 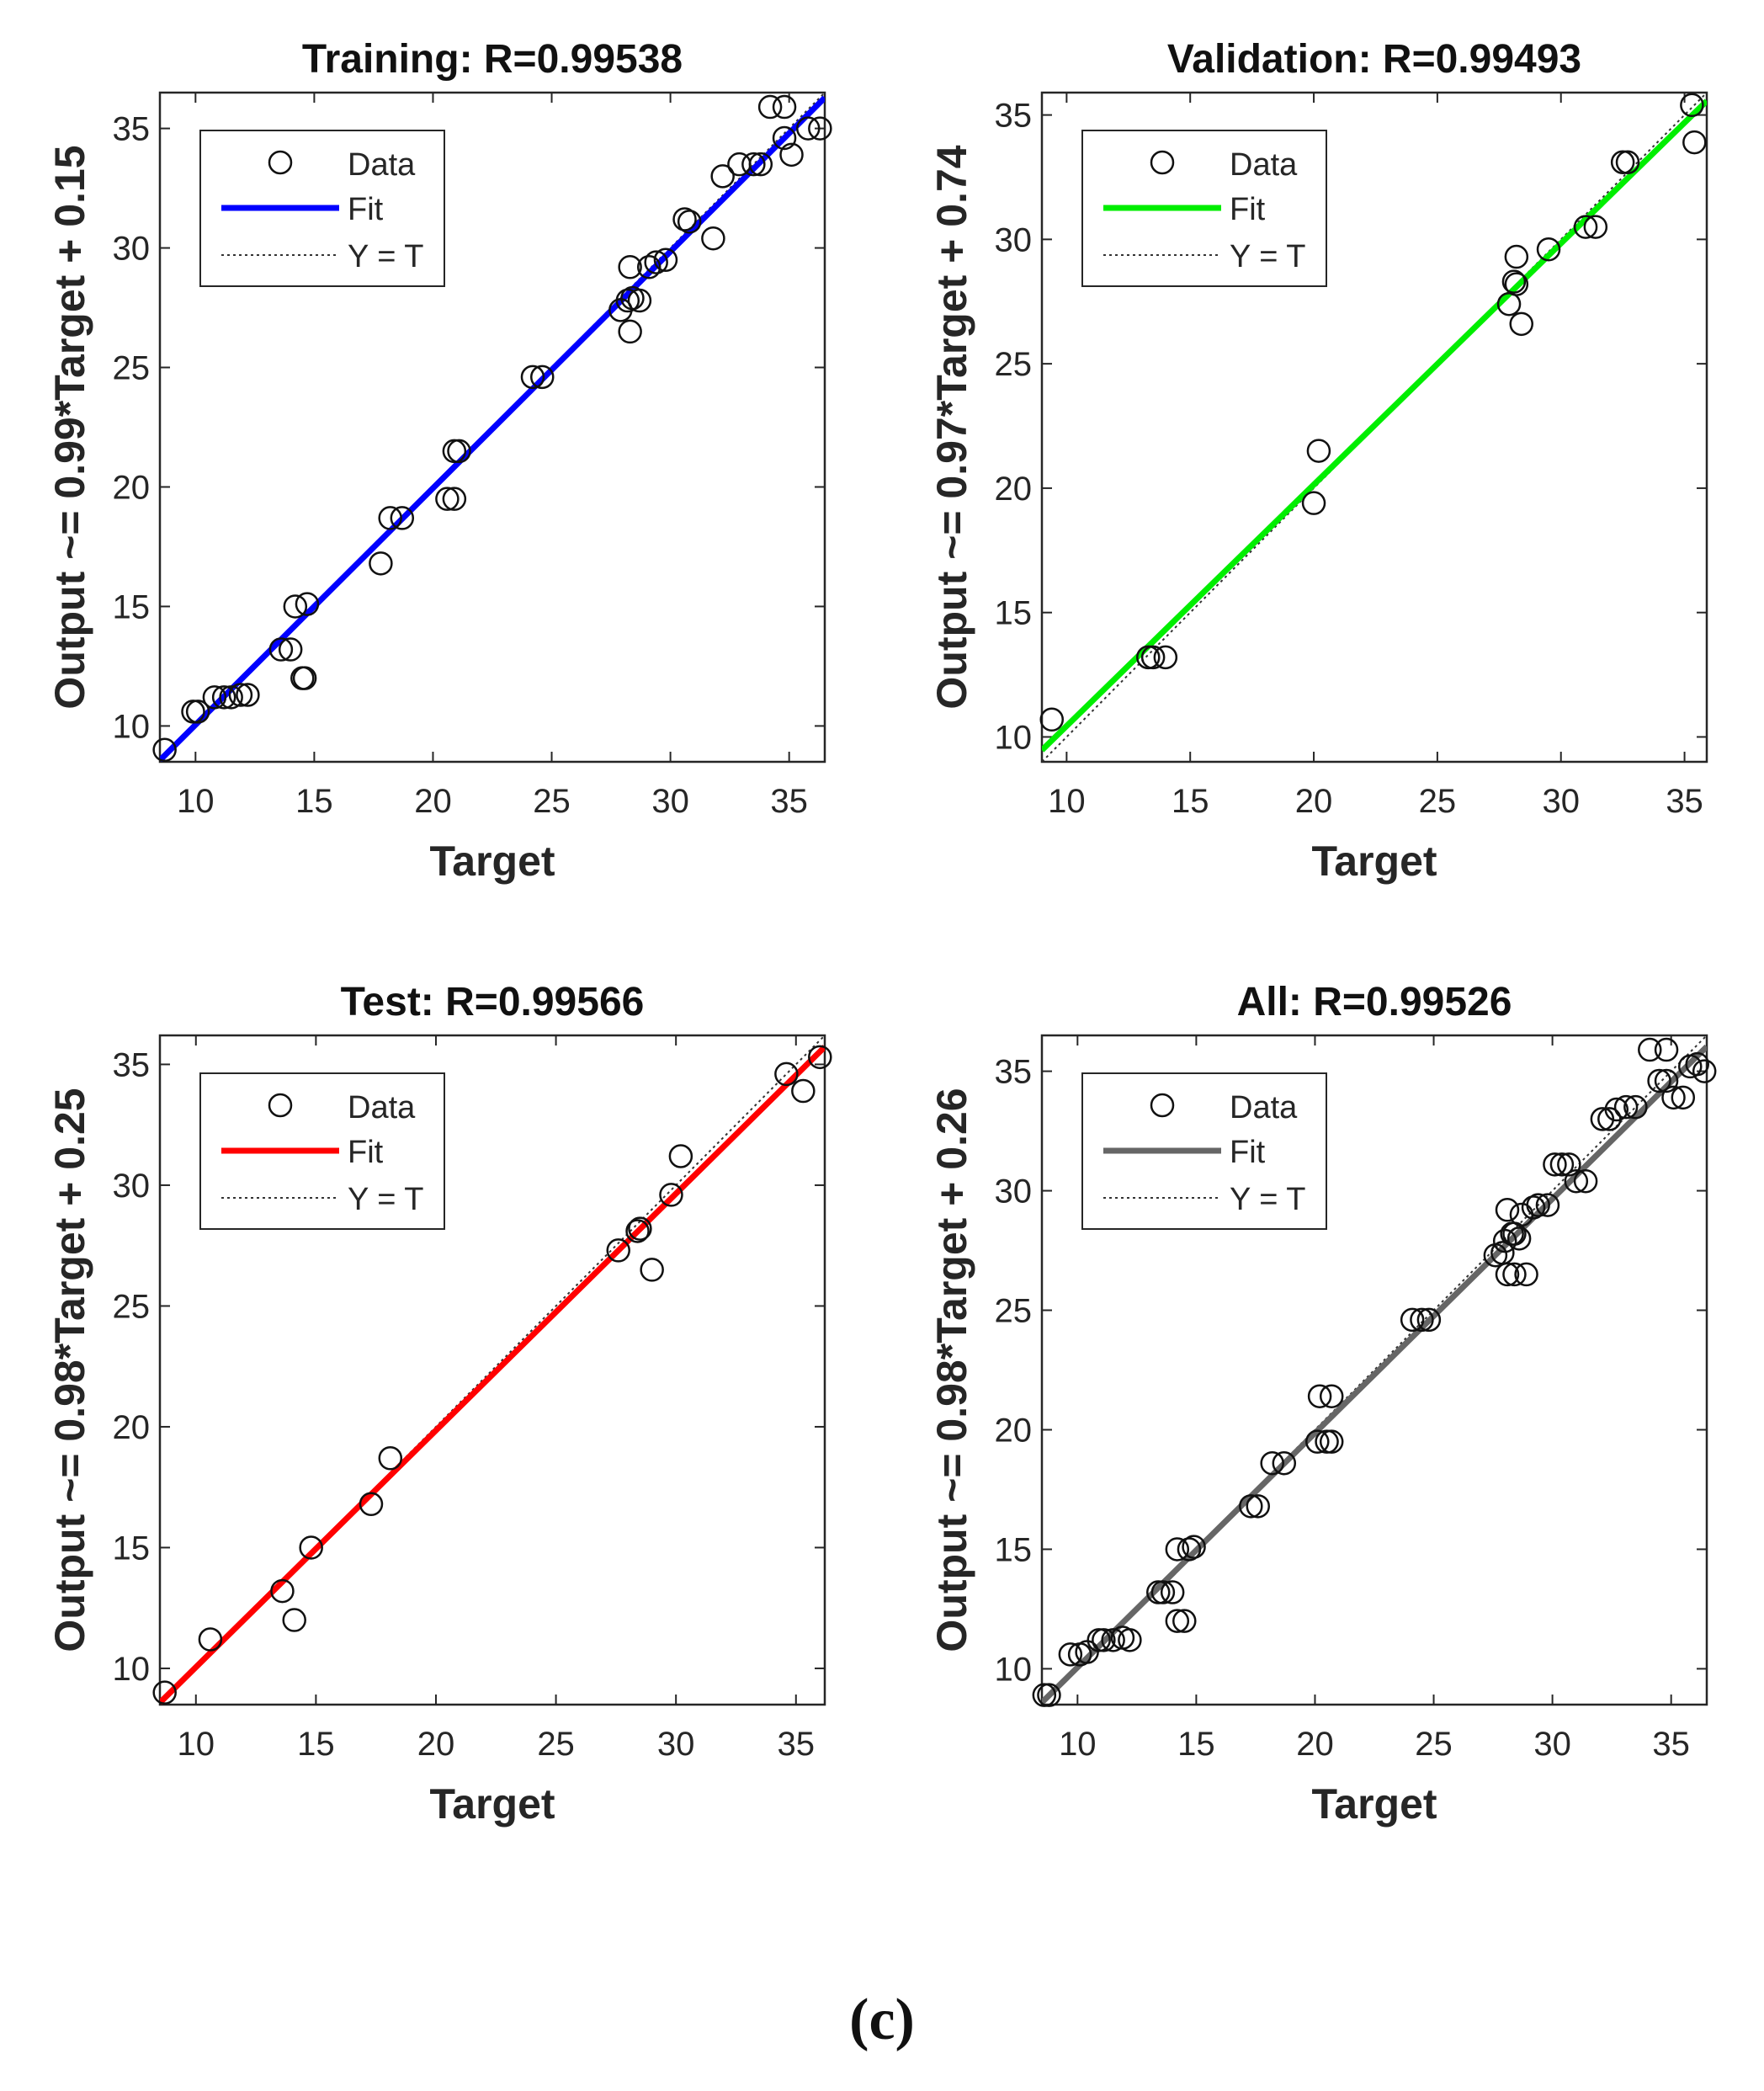 I want to click on y-tick-label: 15, so click(x=132, y=1548).